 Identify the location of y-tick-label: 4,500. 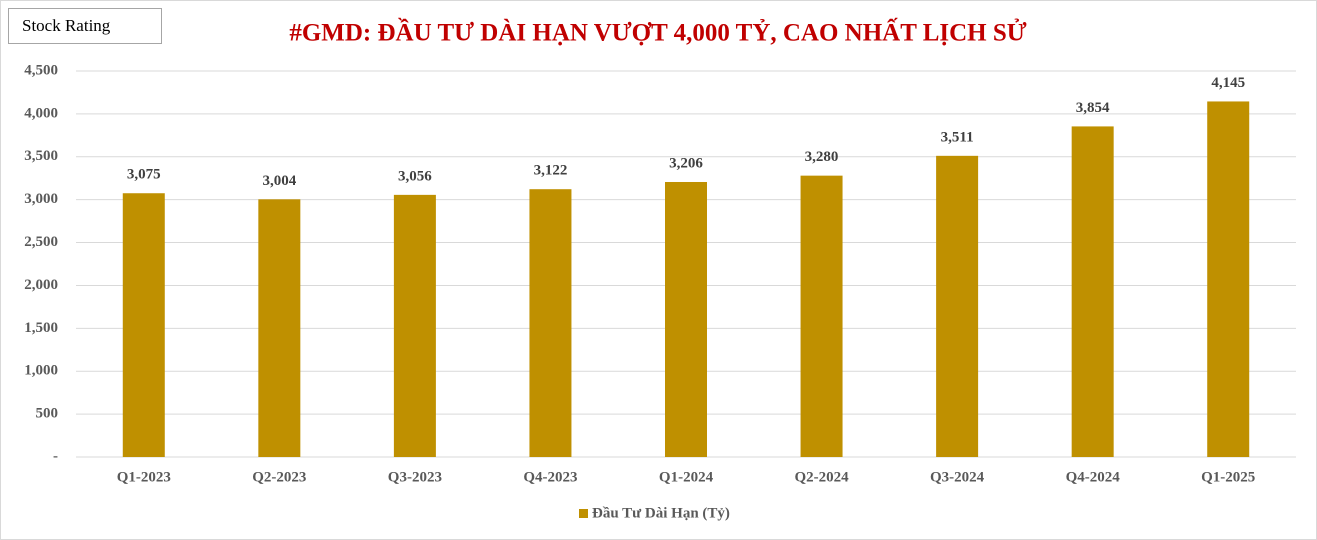
(41, 70).